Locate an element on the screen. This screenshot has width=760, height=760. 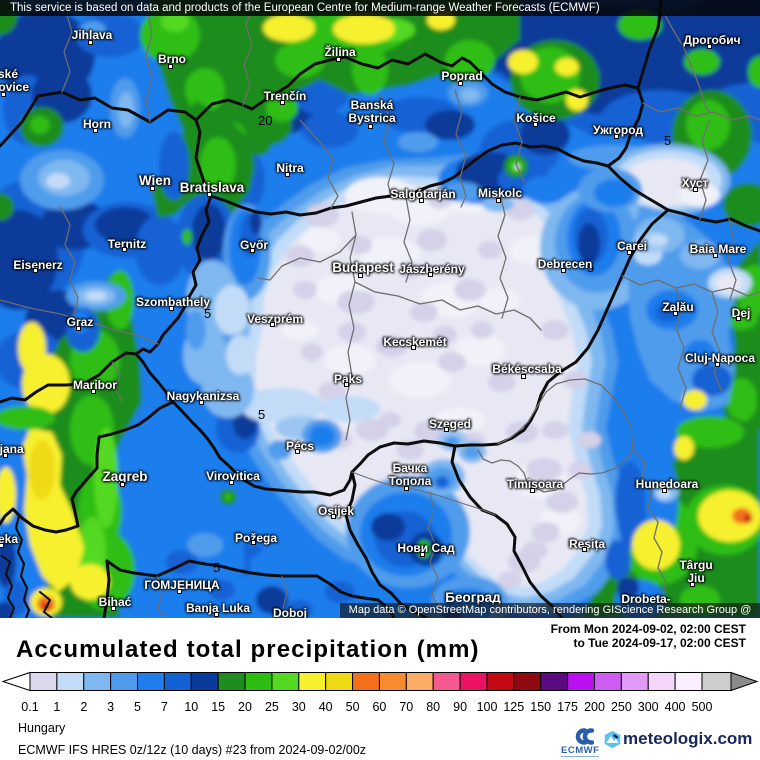
svg-text: 50 is located at coordinates (353, 707).